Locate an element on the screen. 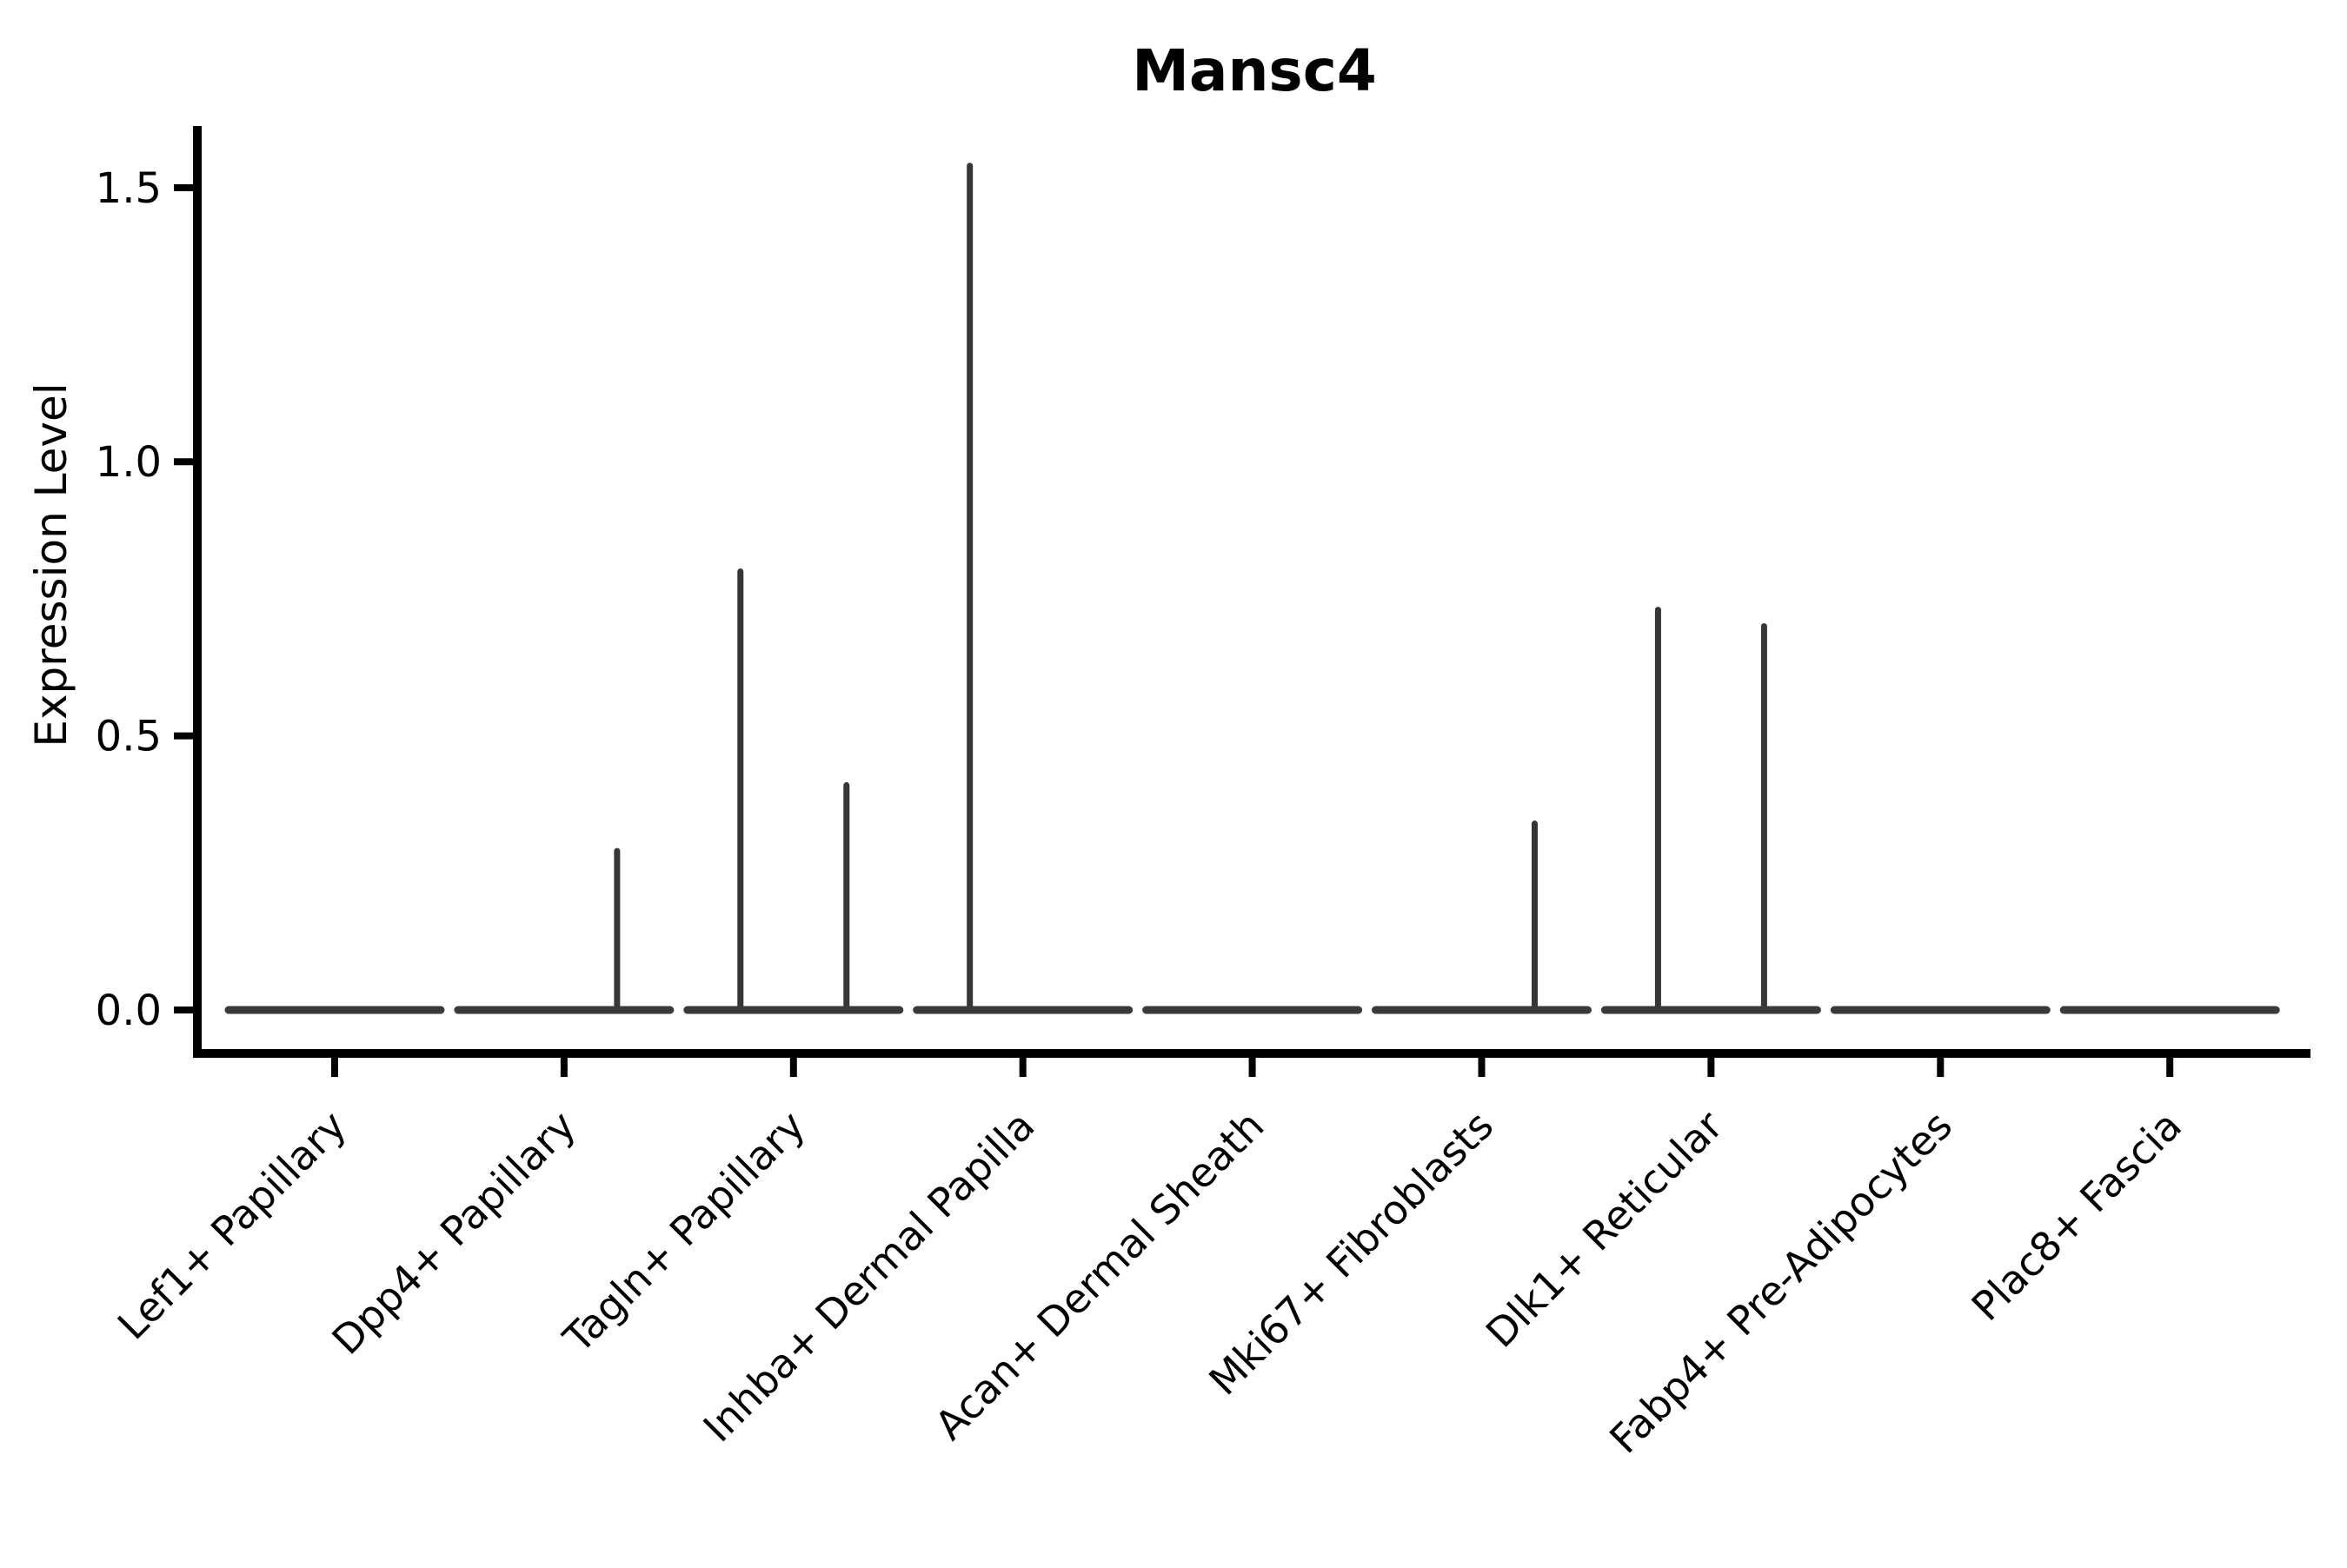  chart-title: Mansc4 is located at coordinates (1255, 70).